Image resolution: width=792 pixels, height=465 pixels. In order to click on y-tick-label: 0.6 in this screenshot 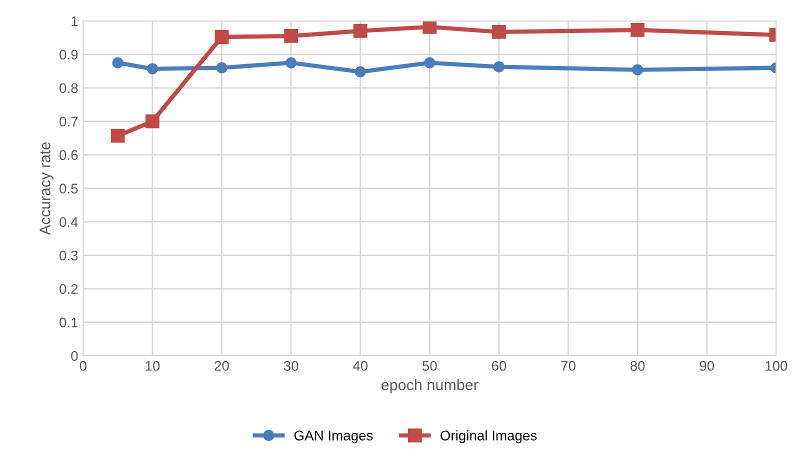, I will do `click(69, 155)`.